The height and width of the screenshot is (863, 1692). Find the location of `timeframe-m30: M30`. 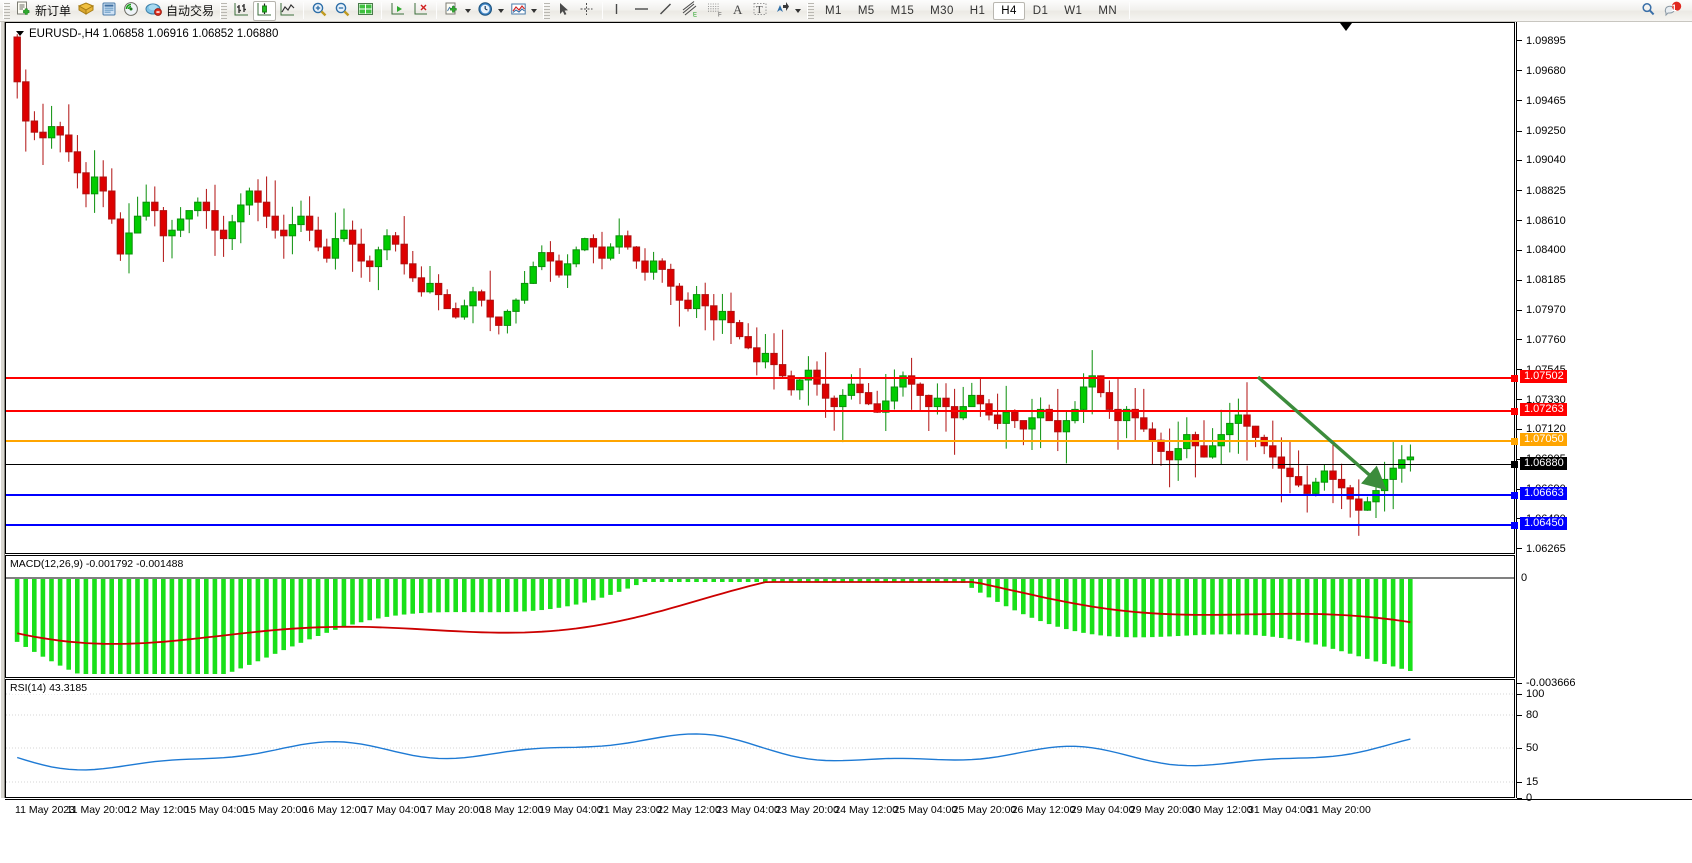

timeframe-m30: M30 is located at coordinates (942, 10).